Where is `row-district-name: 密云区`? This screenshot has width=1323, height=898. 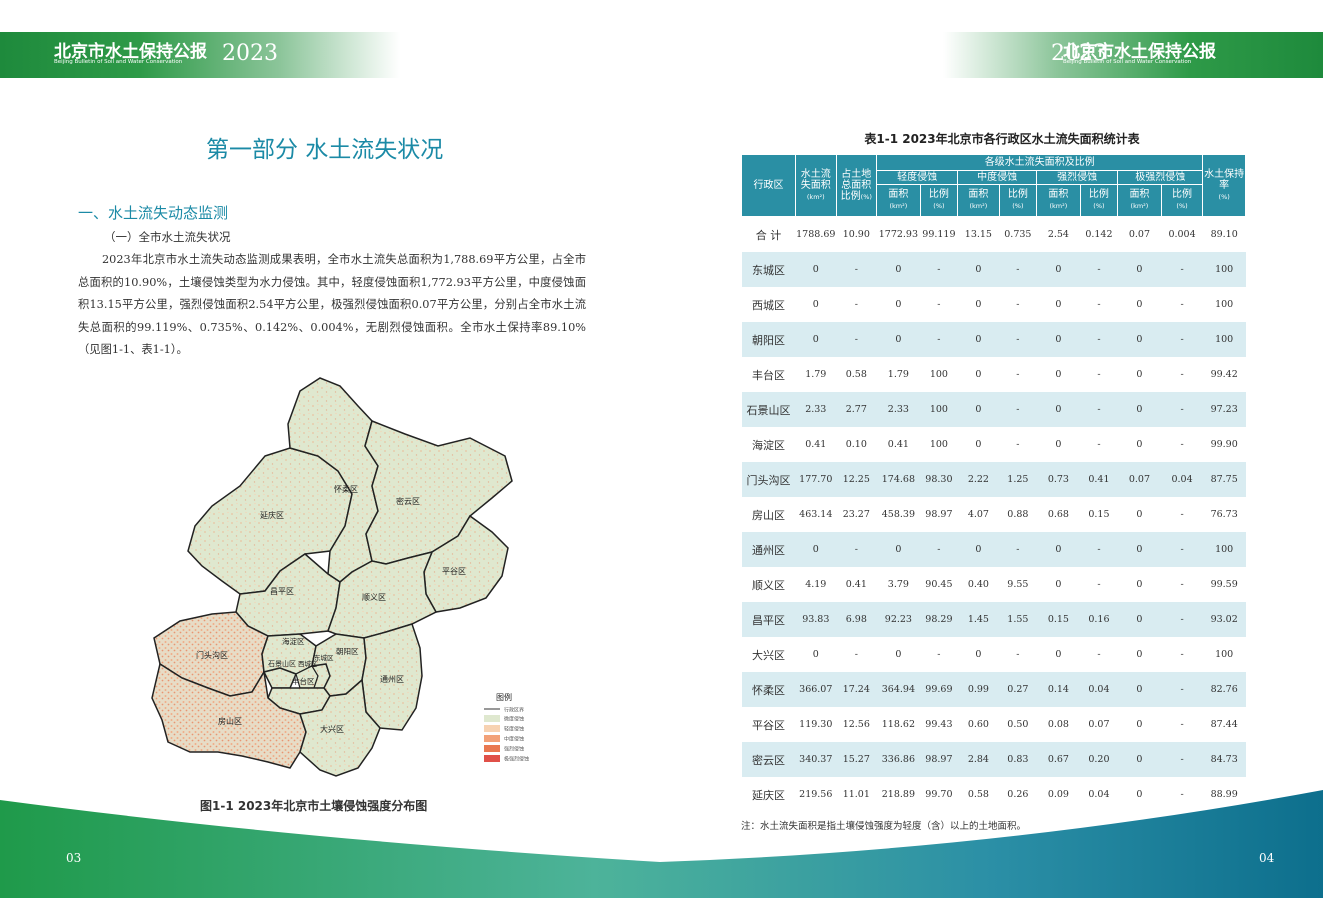 row-district-name: 密云区 is located at coordinates (768, 759).